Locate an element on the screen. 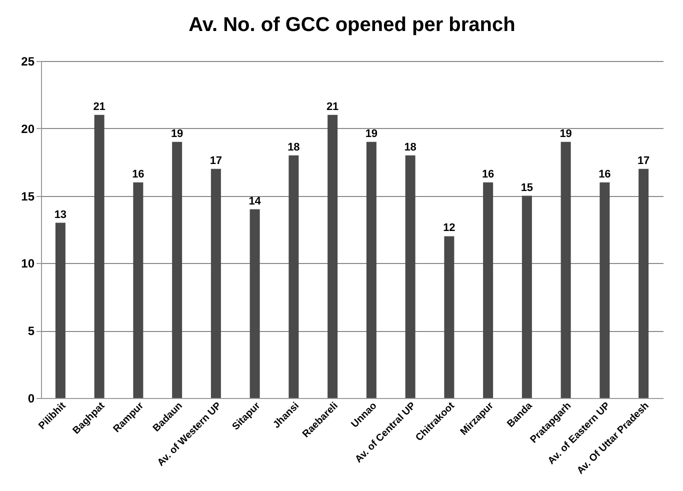  data-label: 12 is located at coordinates (449, 228).